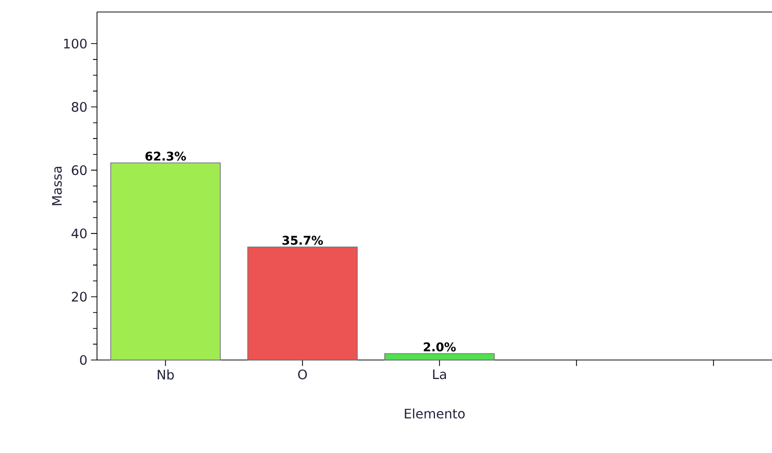 The width and height of the screenshot is (772, 453). Describe the element at coordinates (83, 360) in the screenshot. I see `y-tick-label: 0` at that location.